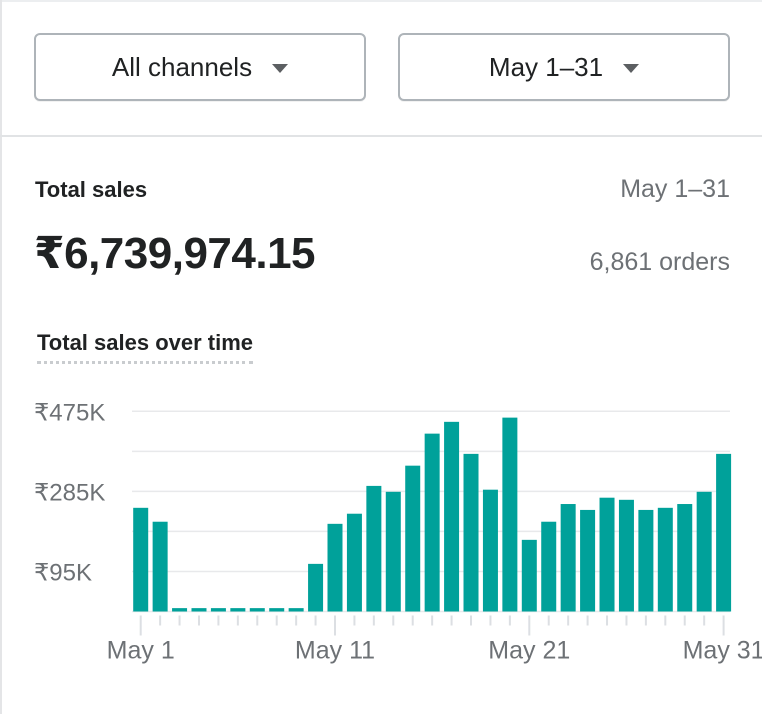 The image size is (762, 714). I want to click on channel-filter-button: All channels, so click(200, 67).